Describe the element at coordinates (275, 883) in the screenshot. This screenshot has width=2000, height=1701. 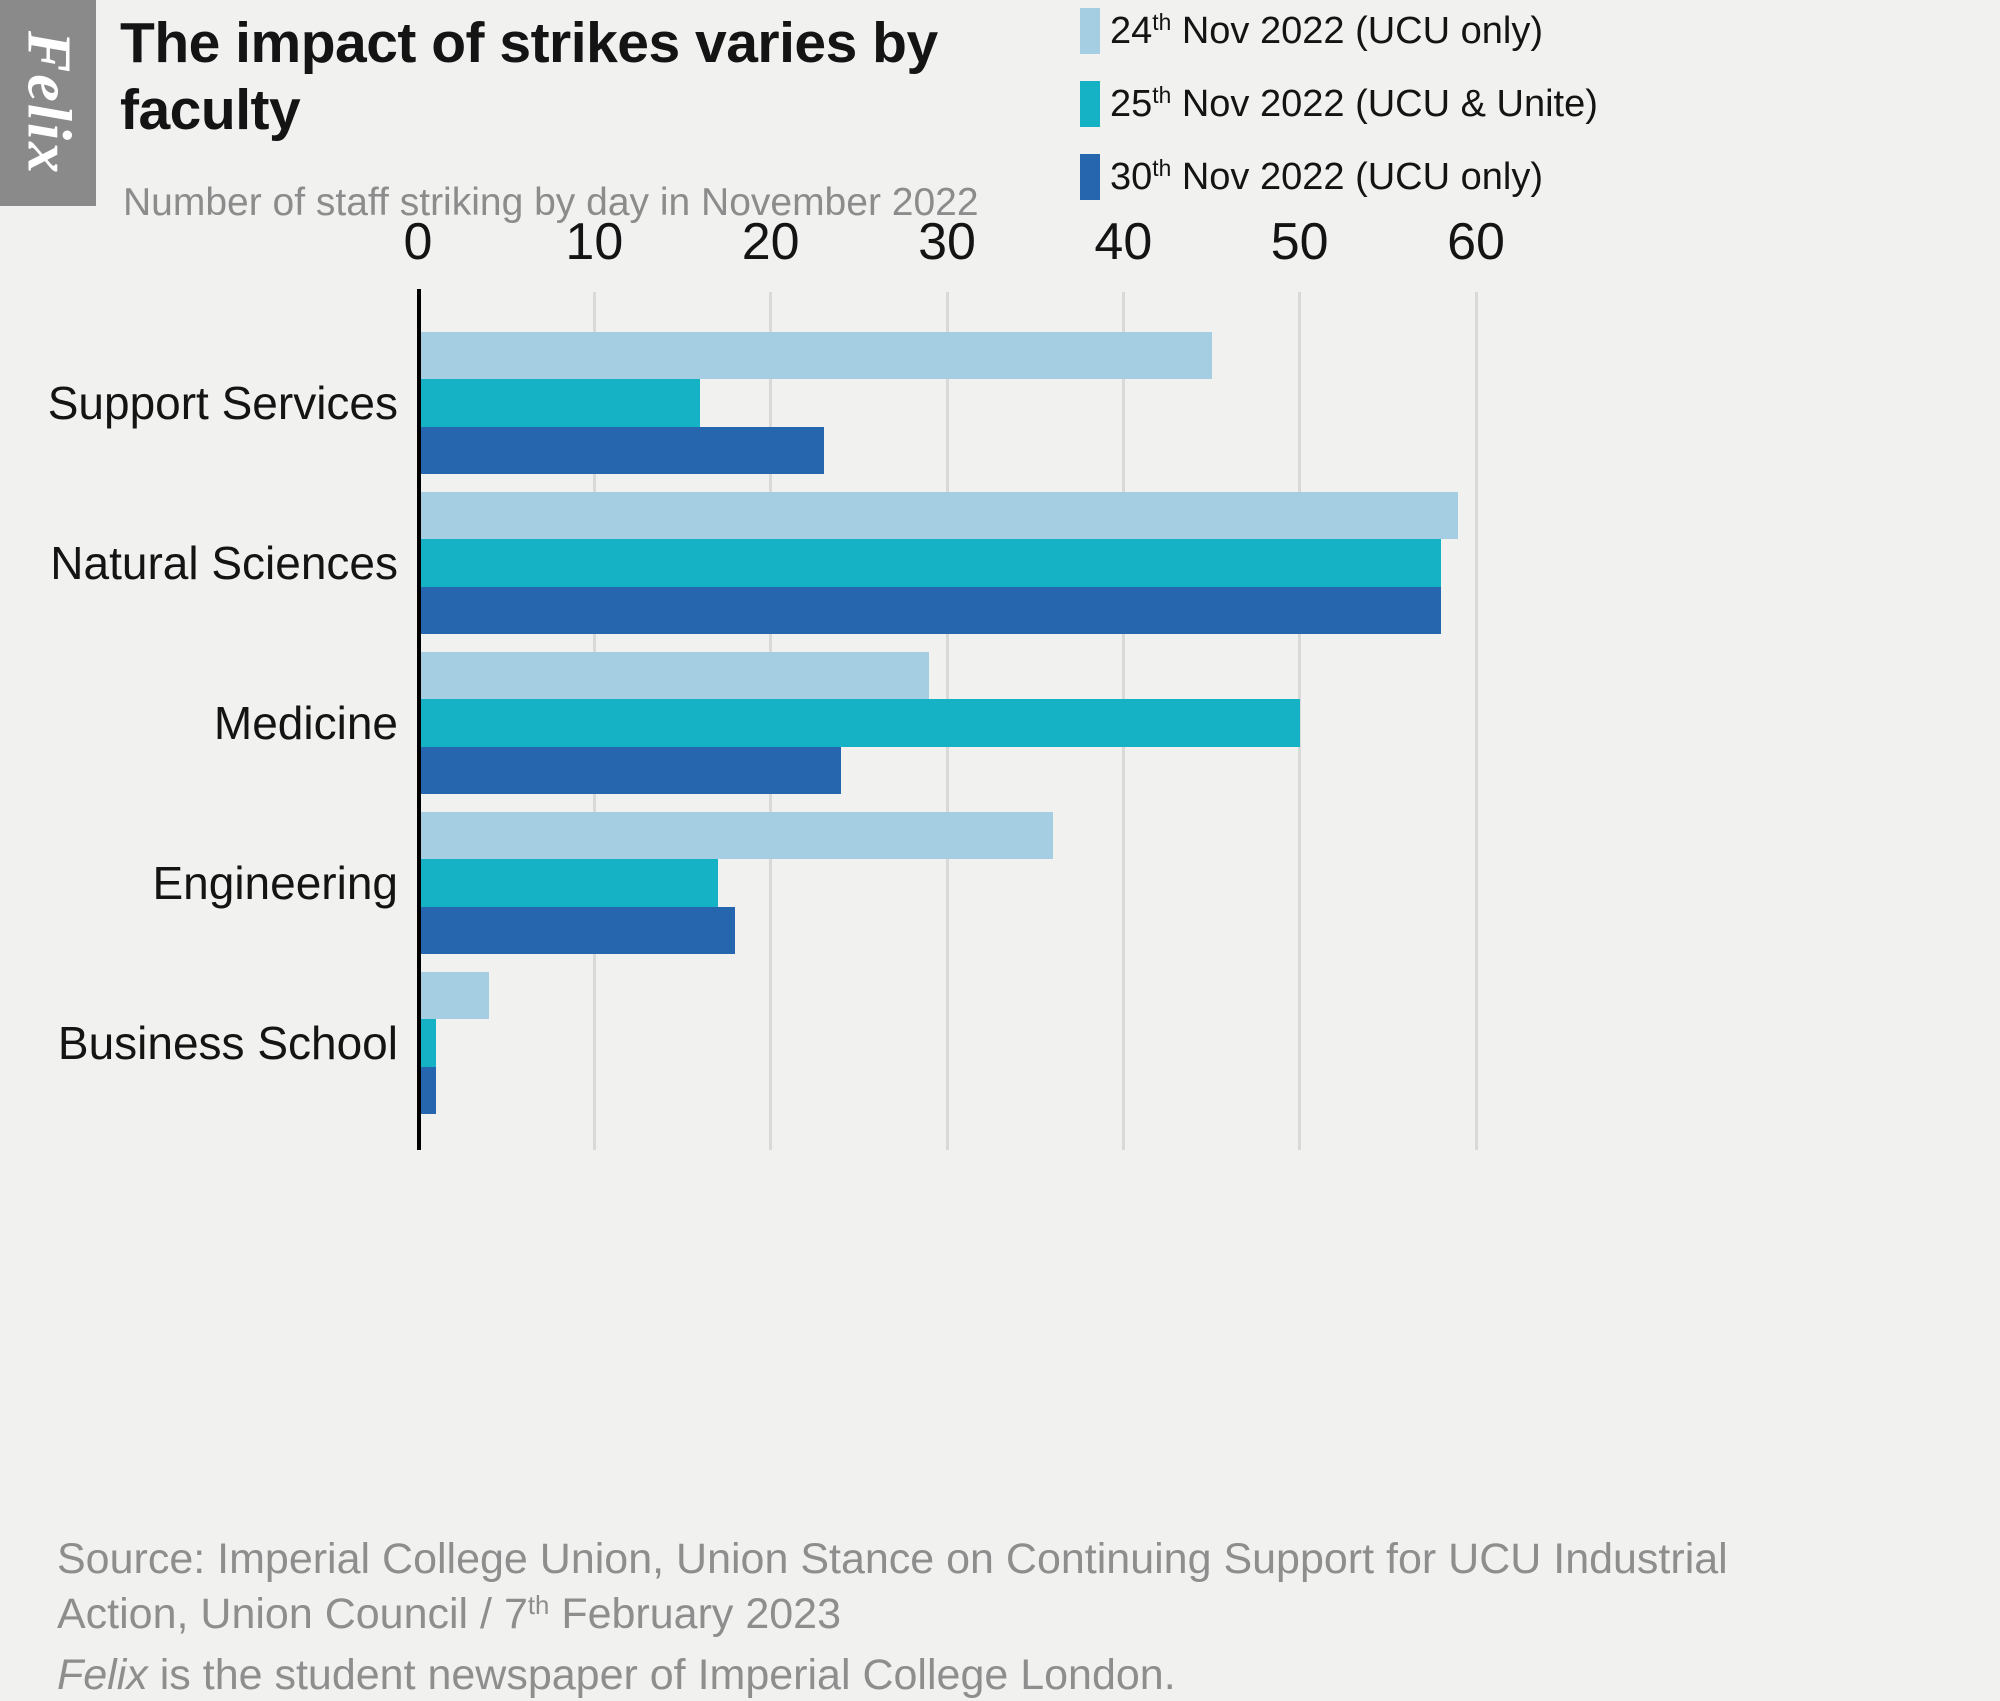
I see `category-label-engineering: Engineering` at that location.